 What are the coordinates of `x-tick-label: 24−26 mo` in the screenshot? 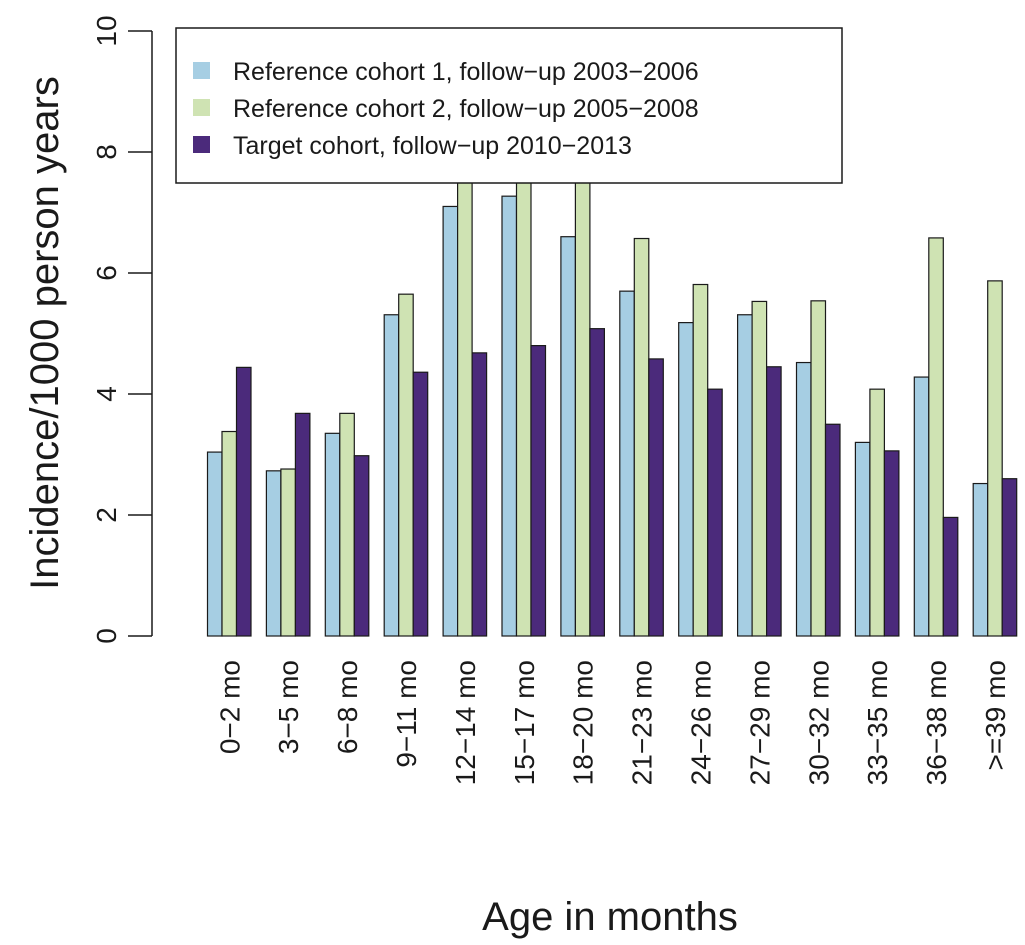 It's located at (700, 722).